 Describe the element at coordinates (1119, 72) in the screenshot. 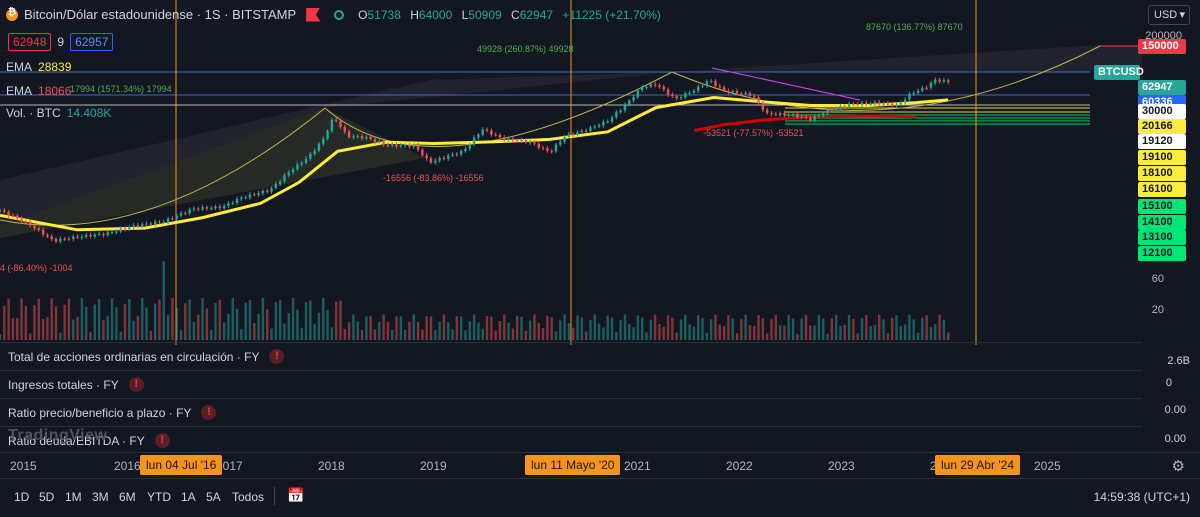

I see `symbol-price-tag: BTCUSD` at that location.